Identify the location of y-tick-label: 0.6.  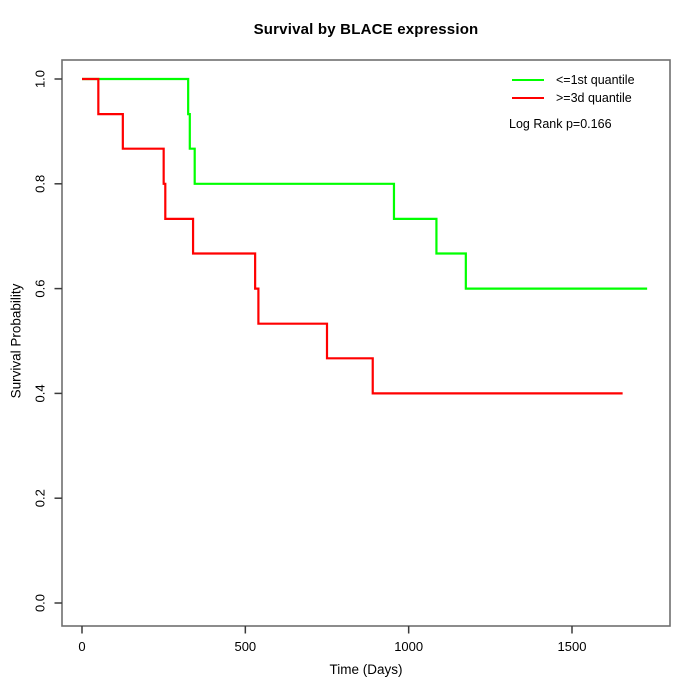
(40, 289).